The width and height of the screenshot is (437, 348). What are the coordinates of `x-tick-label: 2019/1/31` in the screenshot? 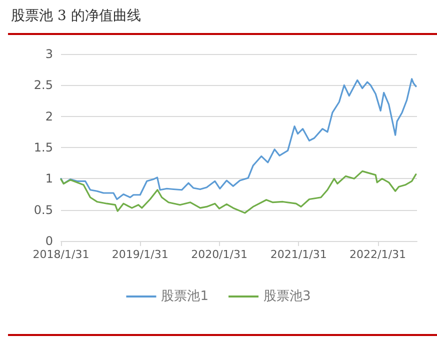 It's located at (140, 254).